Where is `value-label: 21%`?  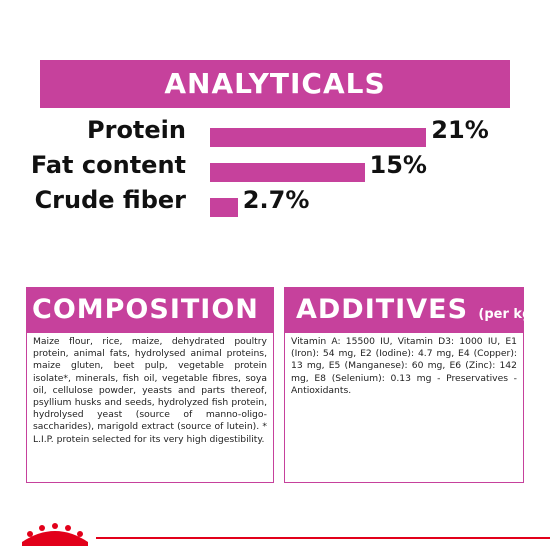 value-label: 21% is located at coordinates (460, 130).